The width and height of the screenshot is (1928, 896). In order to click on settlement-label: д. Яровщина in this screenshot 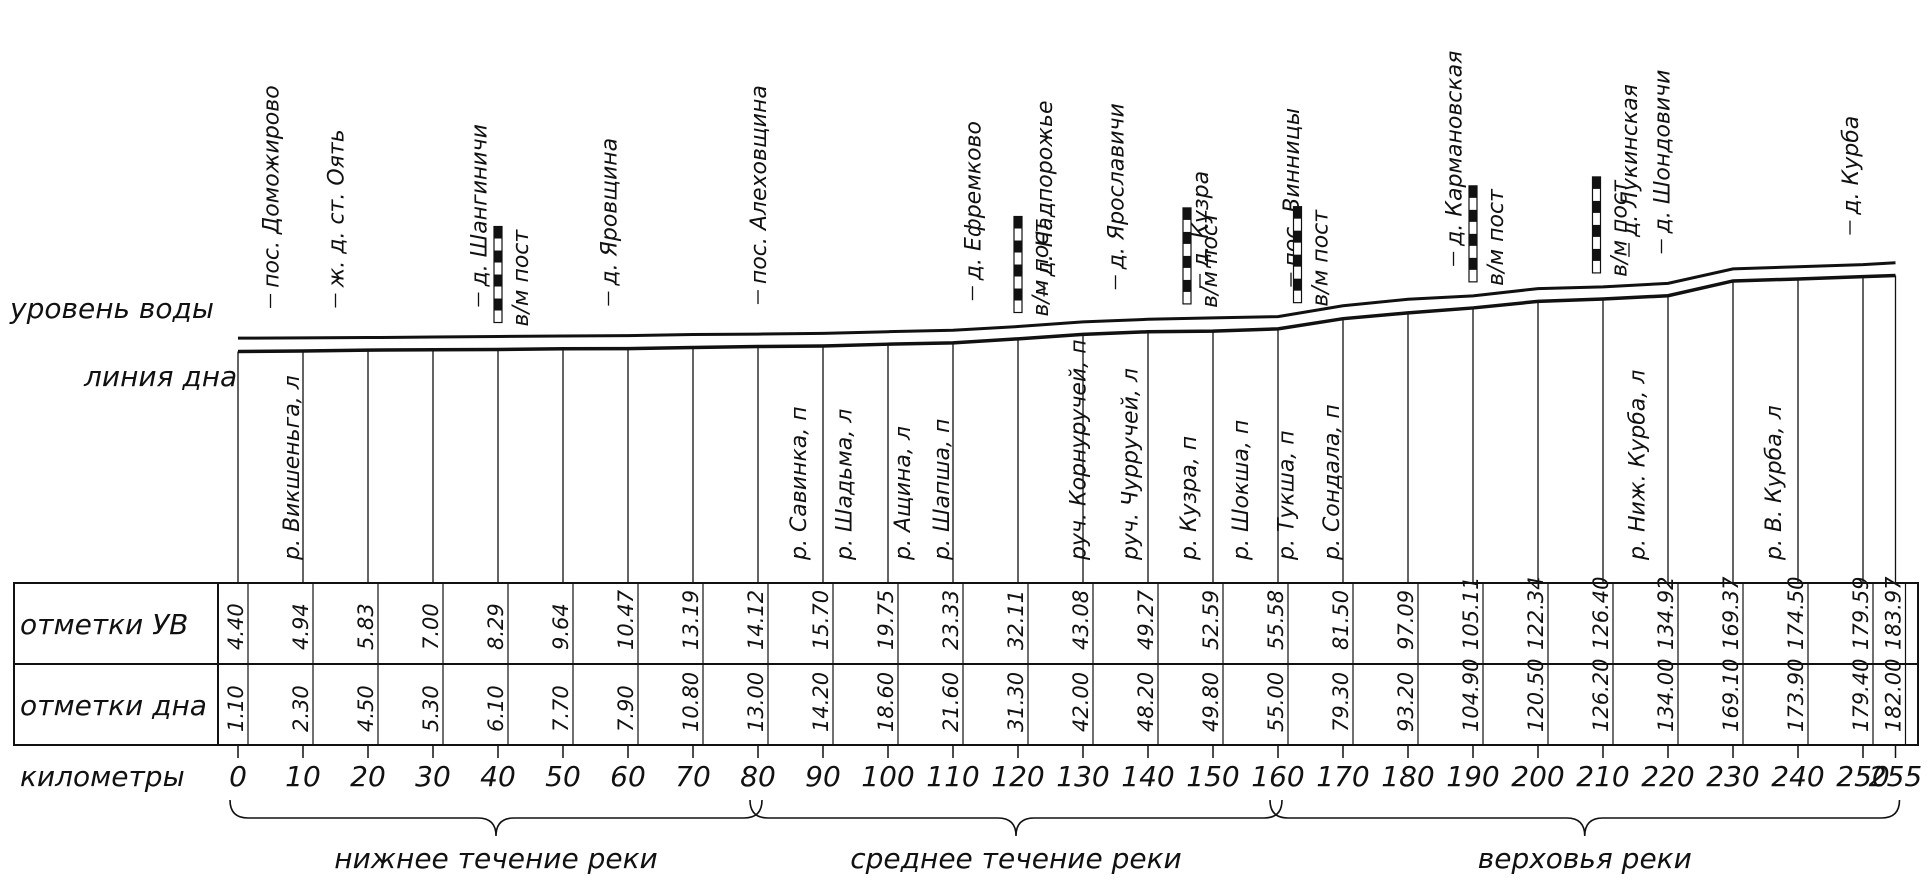, I will do `click(610, 212)`.